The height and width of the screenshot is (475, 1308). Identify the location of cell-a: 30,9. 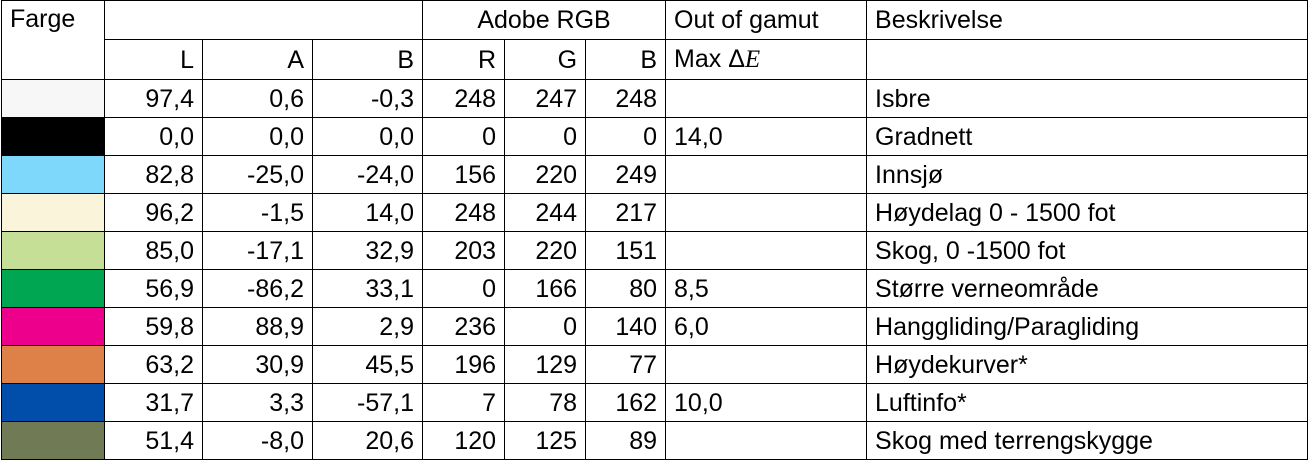
(257, 364).